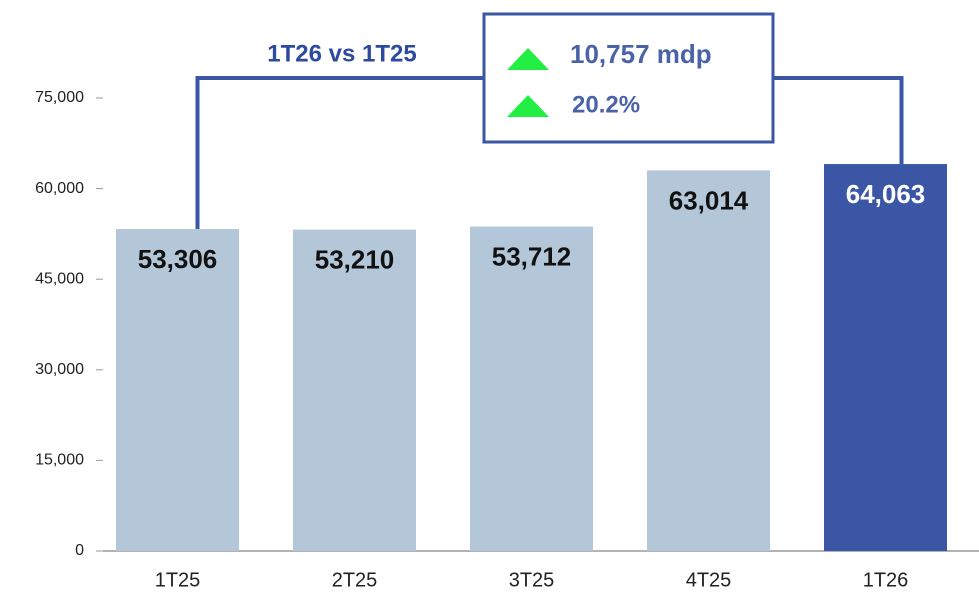  I want to click on y-tick-label: 45,000, so click(59, 278).